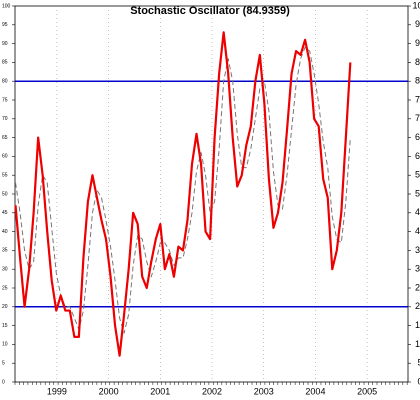  Describe the element at coordinates (417, 24) in the screenshot. I see `y-tick-label-right: 95` at that location.